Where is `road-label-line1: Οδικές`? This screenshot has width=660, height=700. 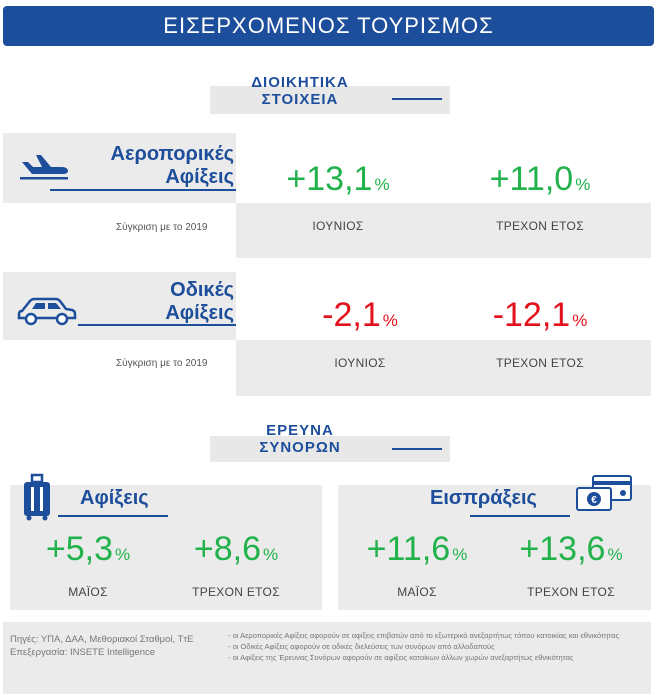
road-label-line1: Οδικές is located at coordinates (202, 290).